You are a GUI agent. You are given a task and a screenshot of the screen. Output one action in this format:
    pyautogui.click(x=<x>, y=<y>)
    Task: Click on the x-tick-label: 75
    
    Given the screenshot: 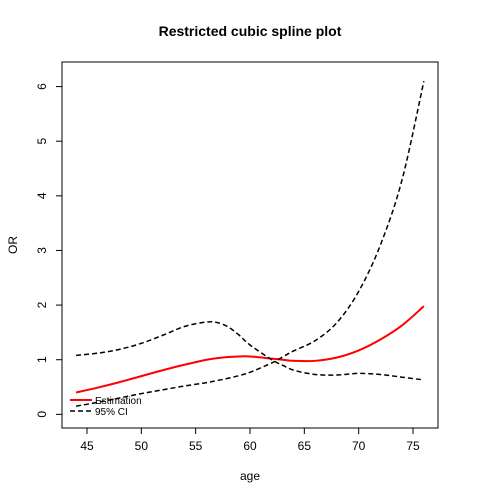 What is the action you would take?
    pyautogui.click(x=413, y=446)
    